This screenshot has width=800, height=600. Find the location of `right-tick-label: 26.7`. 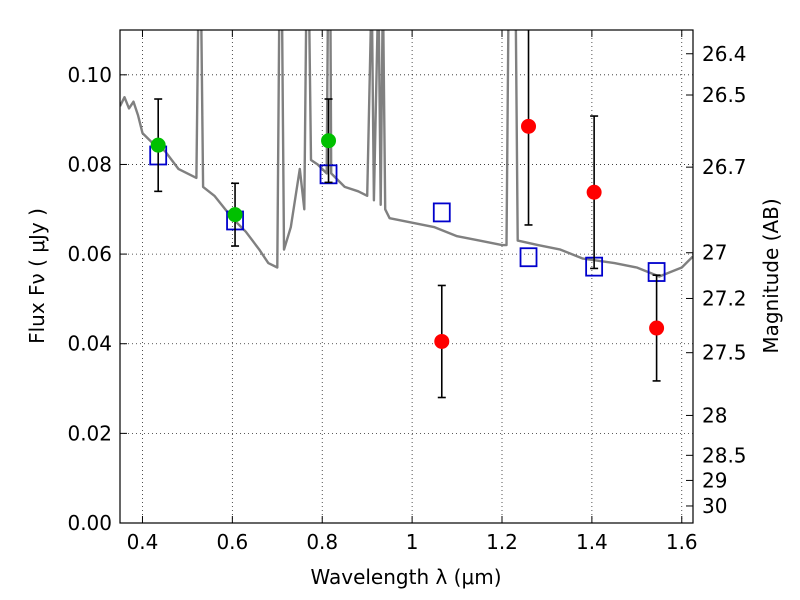

right-tick-label: 26.7 is located at coordinates (724, 167).